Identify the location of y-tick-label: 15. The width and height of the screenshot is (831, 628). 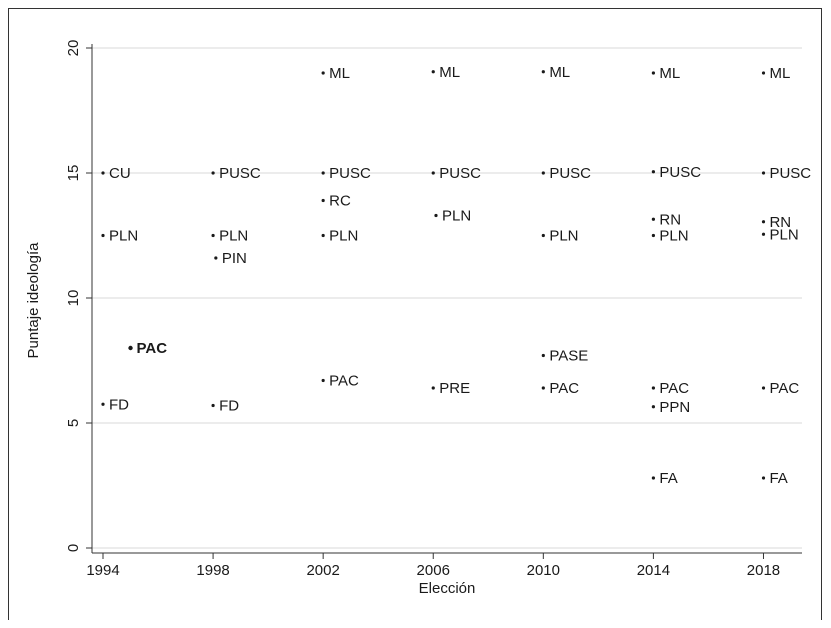
(73, 173).